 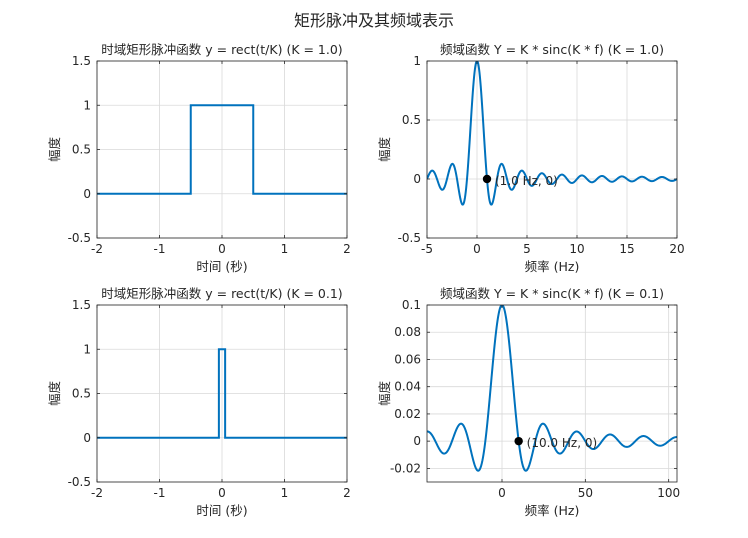 What do you see at coordinates (576, 249) in the screenshot?
I see `x-tick-label: 10` at bounding box center [576, 249].